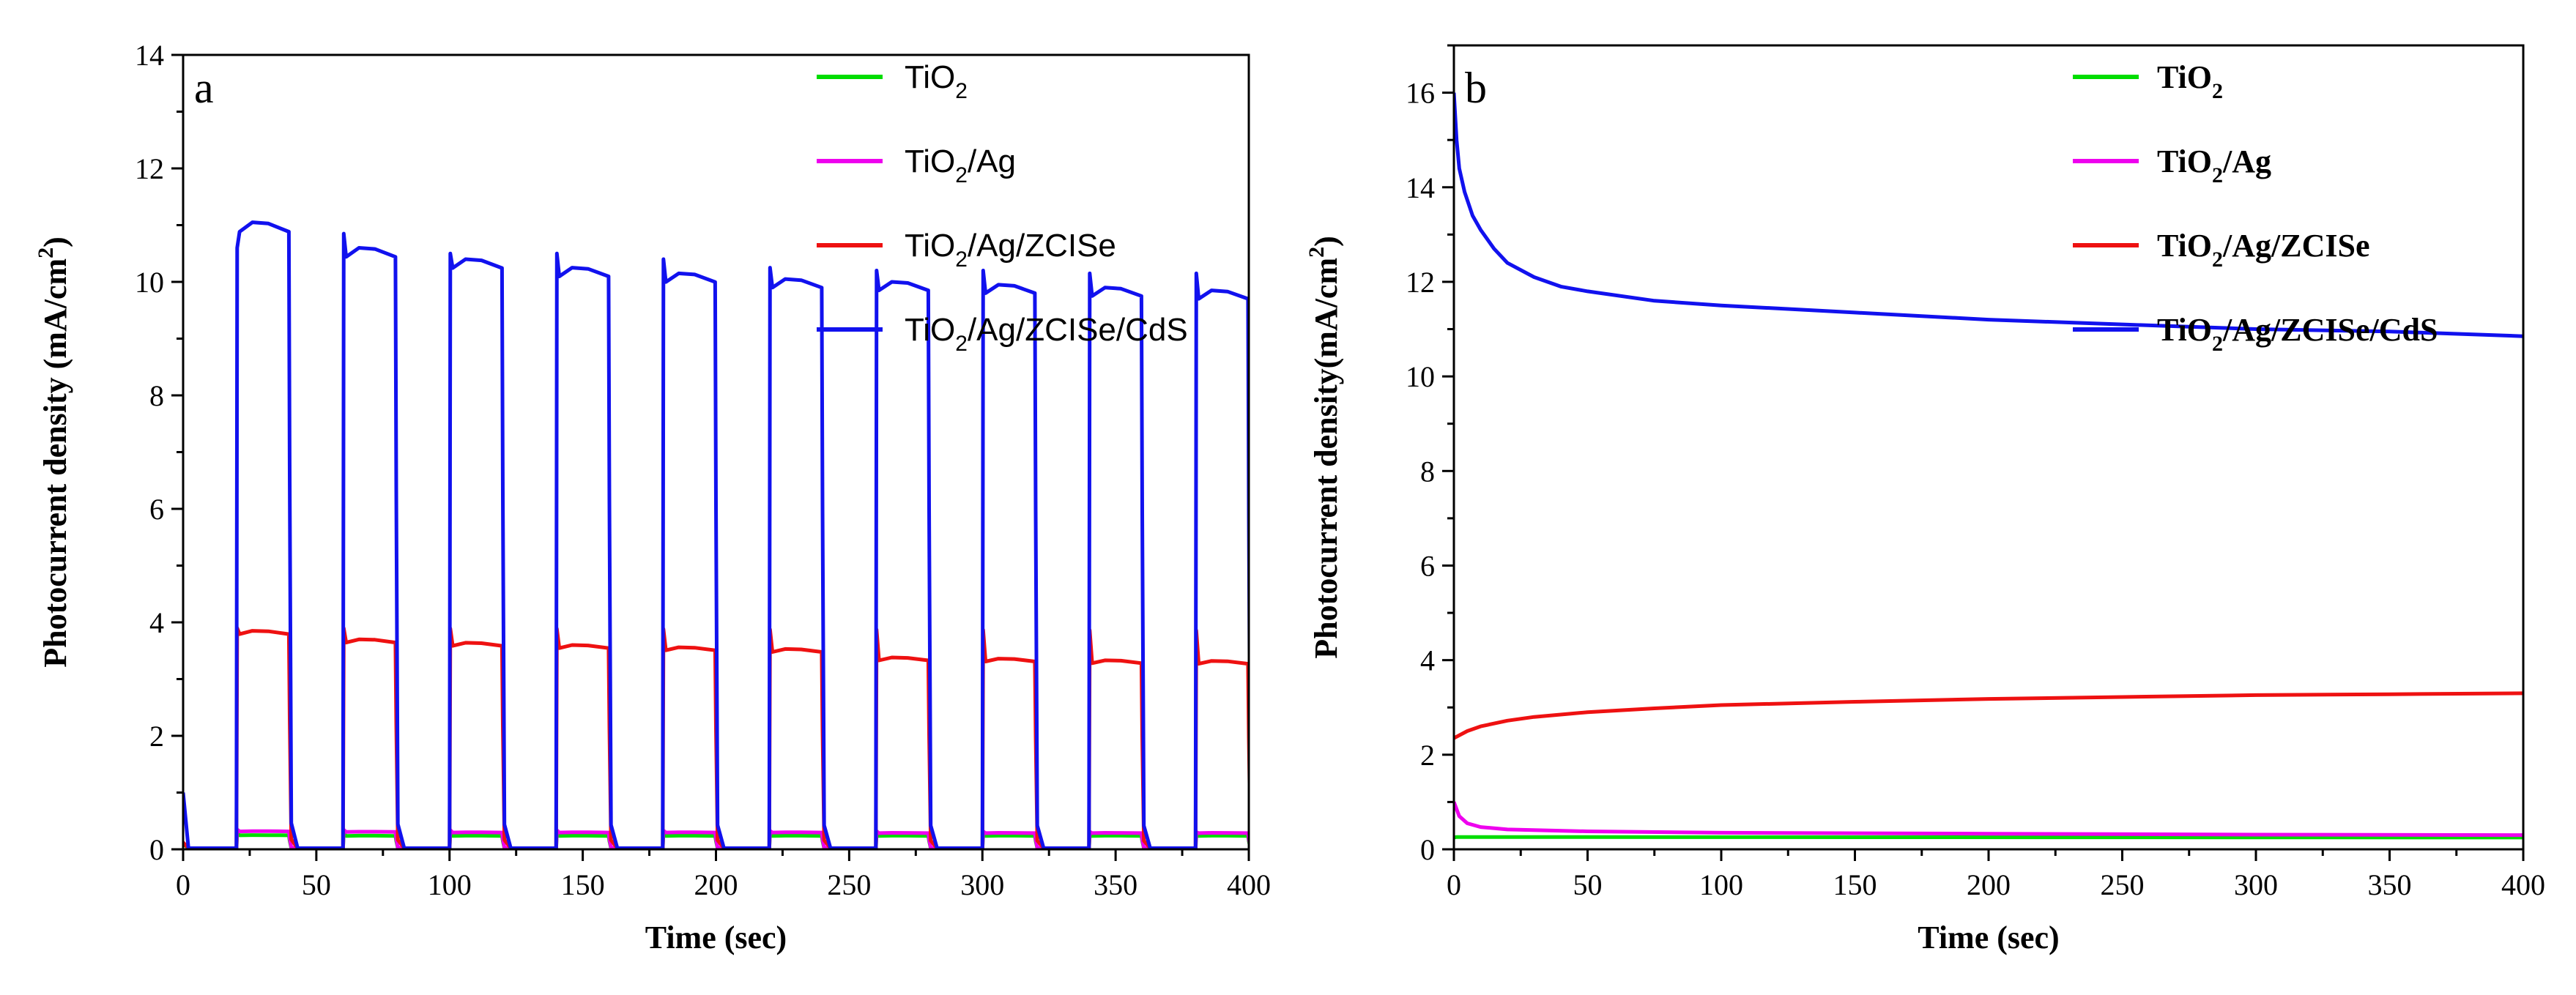 The height and width of the screenshot is (995, 2576). I want to click on panel-letter: b, so click(1476, 88).